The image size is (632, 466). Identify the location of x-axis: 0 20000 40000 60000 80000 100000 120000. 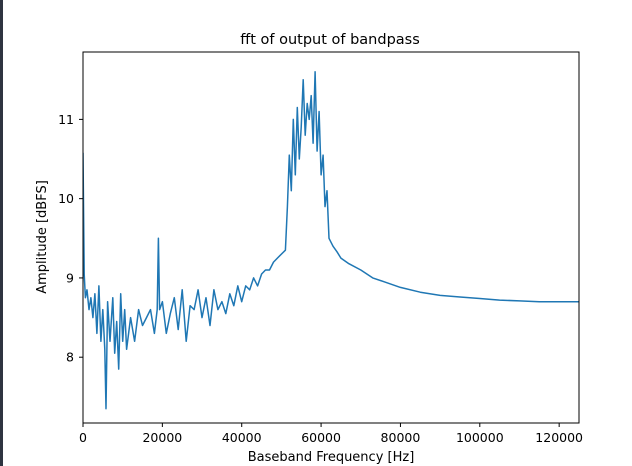
(331, 434).